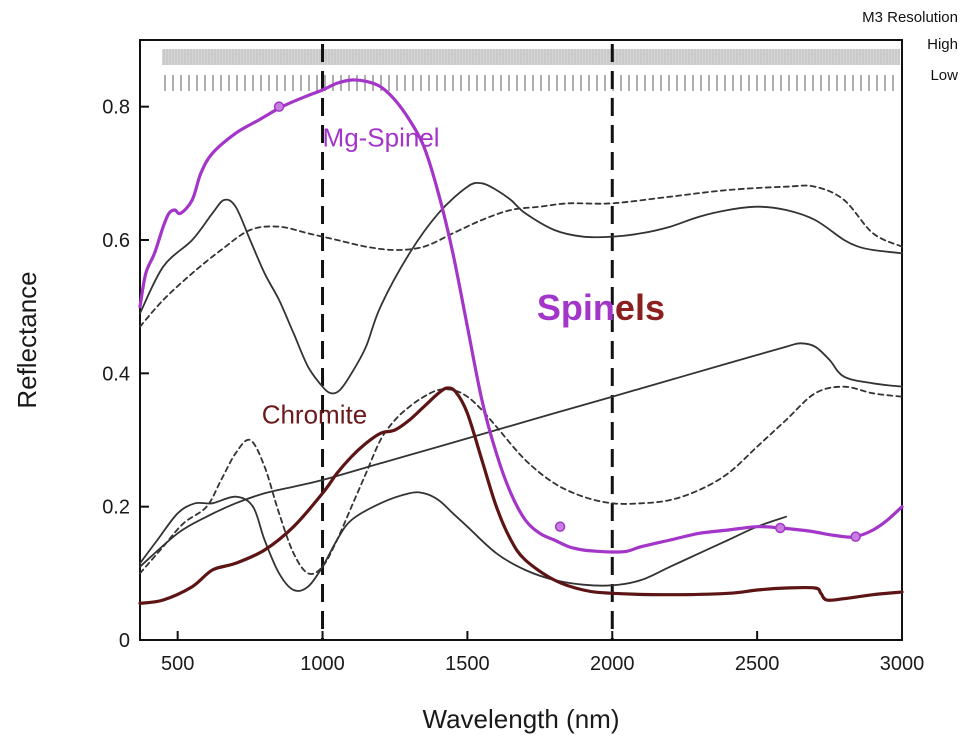 This screenshot has width=963, height=742. I want to click on high-resolution-bar, so click(531, 57).